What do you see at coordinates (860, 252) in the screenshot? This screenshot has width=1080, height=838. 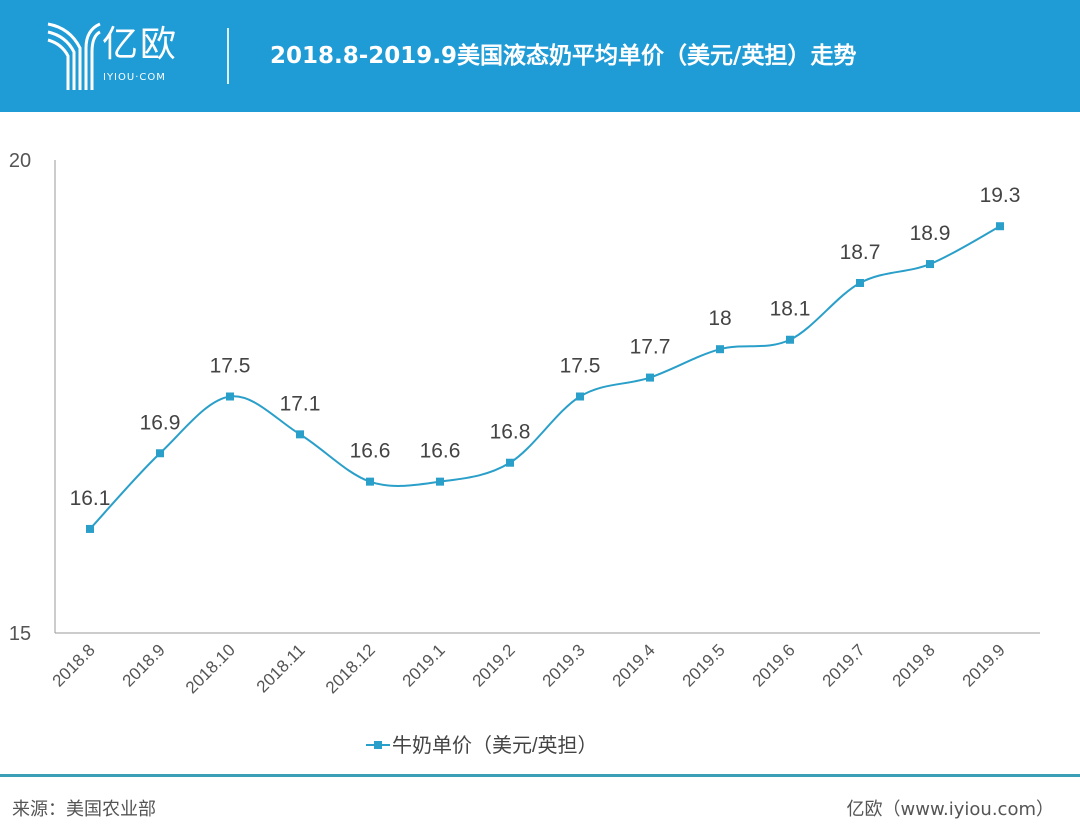 I see `data-label: 18.7` at bounding box center [860, 252].